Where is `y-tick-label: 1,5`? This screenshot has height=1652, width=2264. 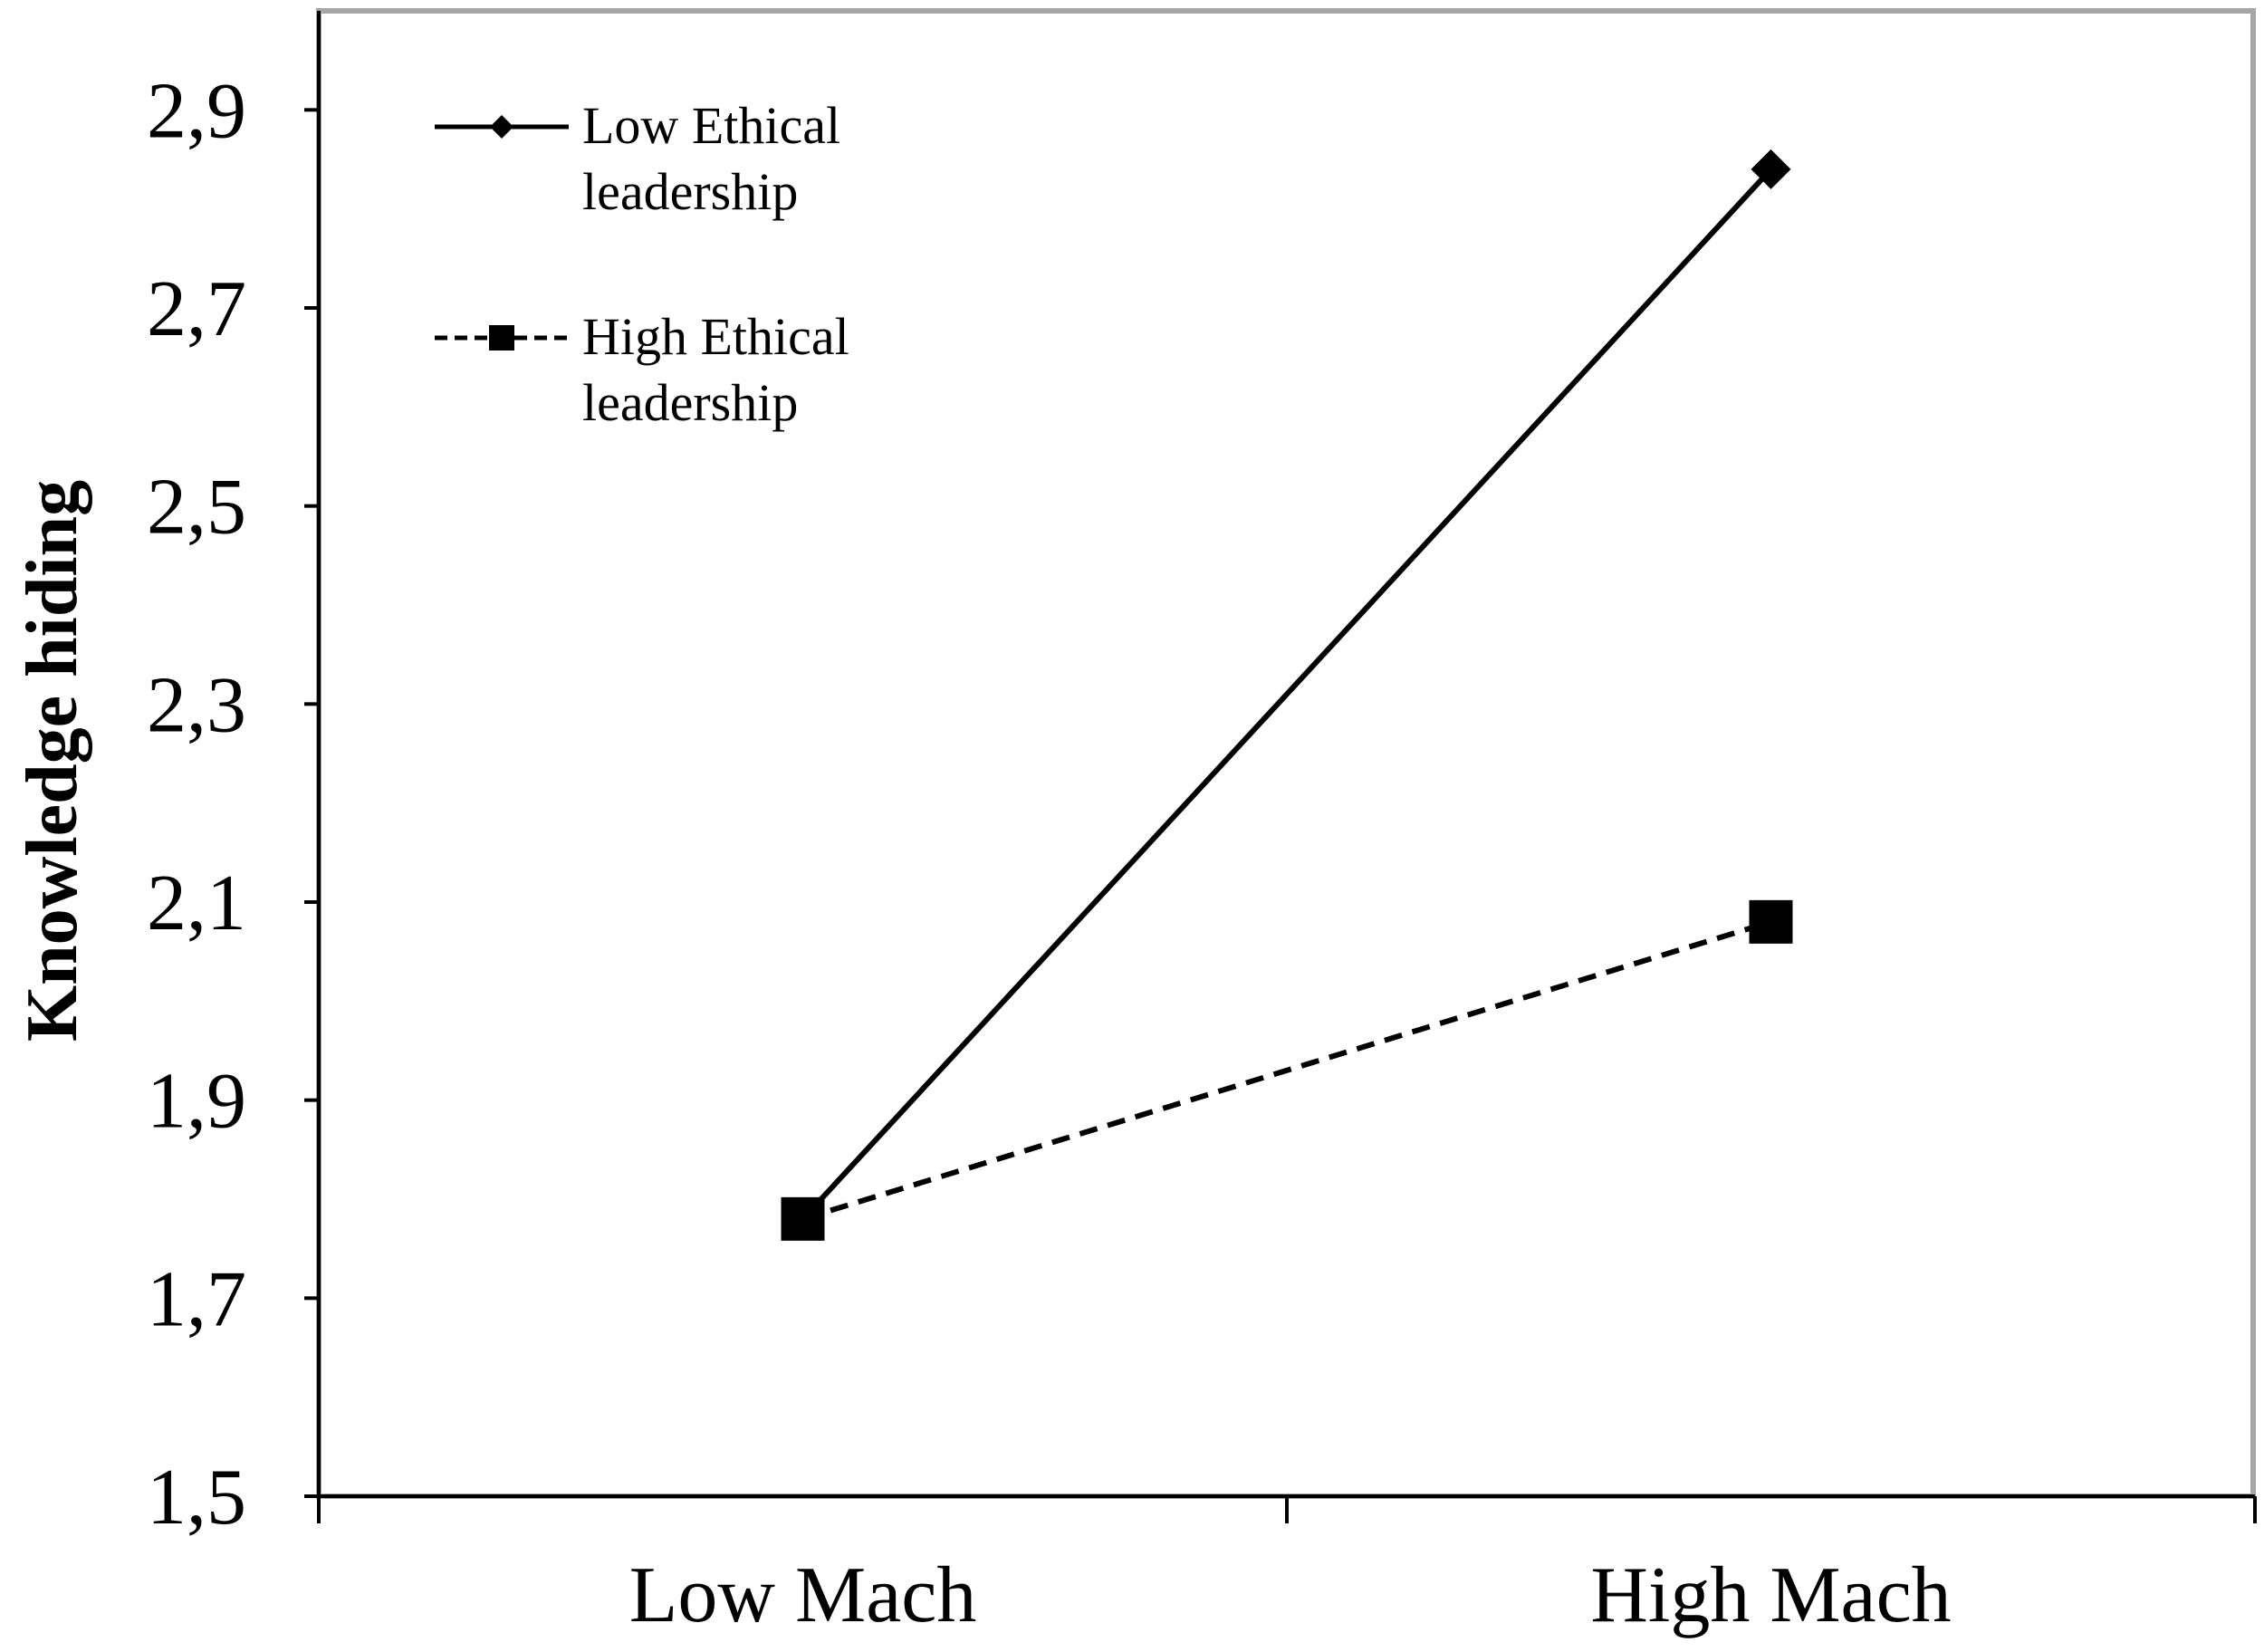
y-tick-label: 1,5 is located at coordinates (196, 1498).